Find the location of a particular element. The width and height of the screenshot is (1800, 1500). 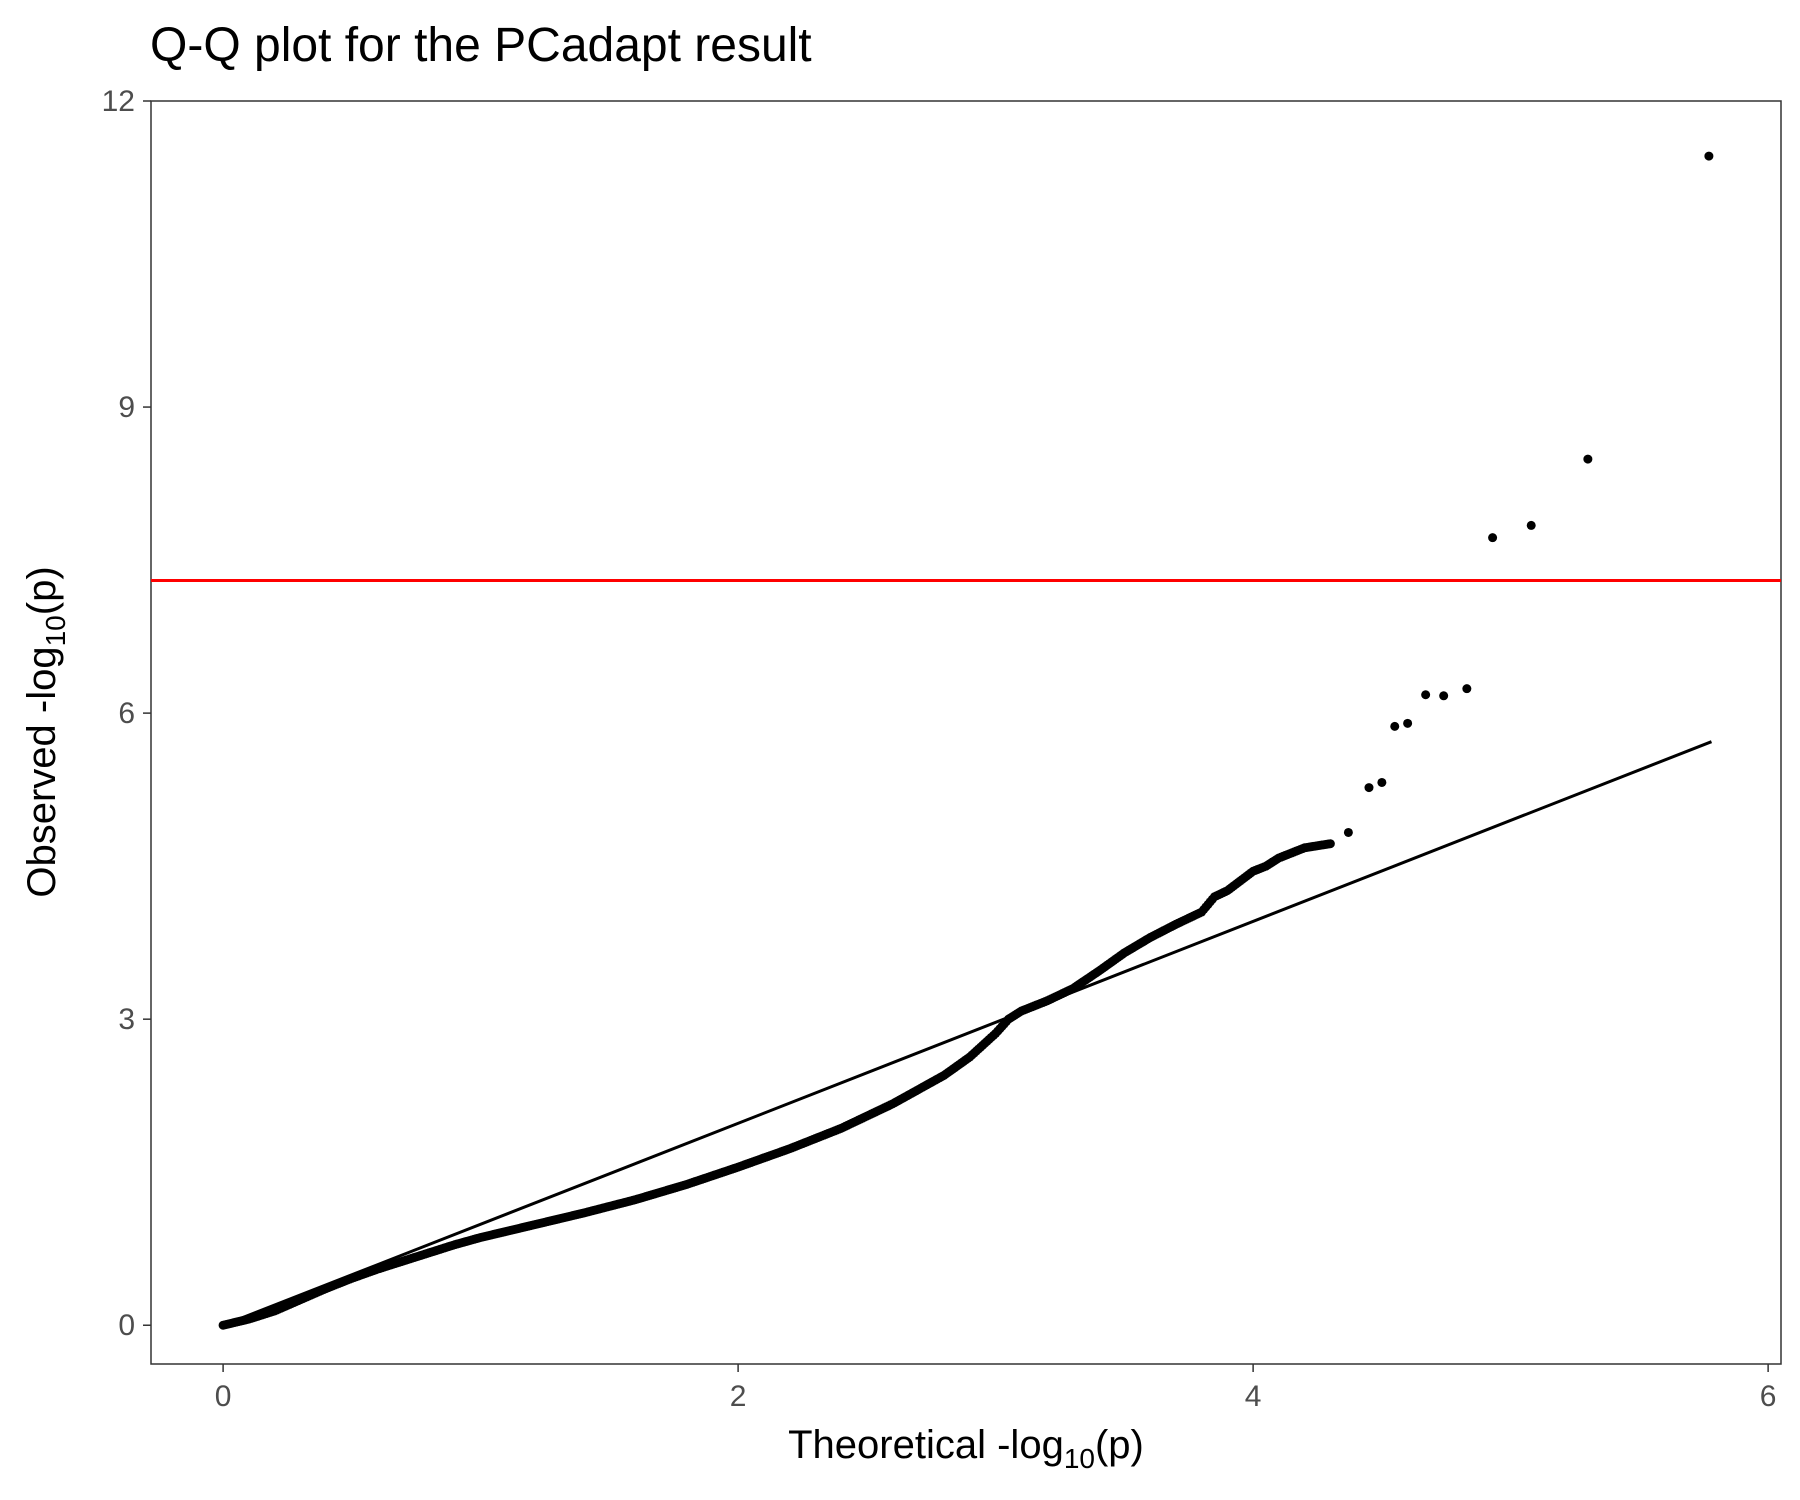

x-tick-label: 2 is located at coordinates (738, 1396).